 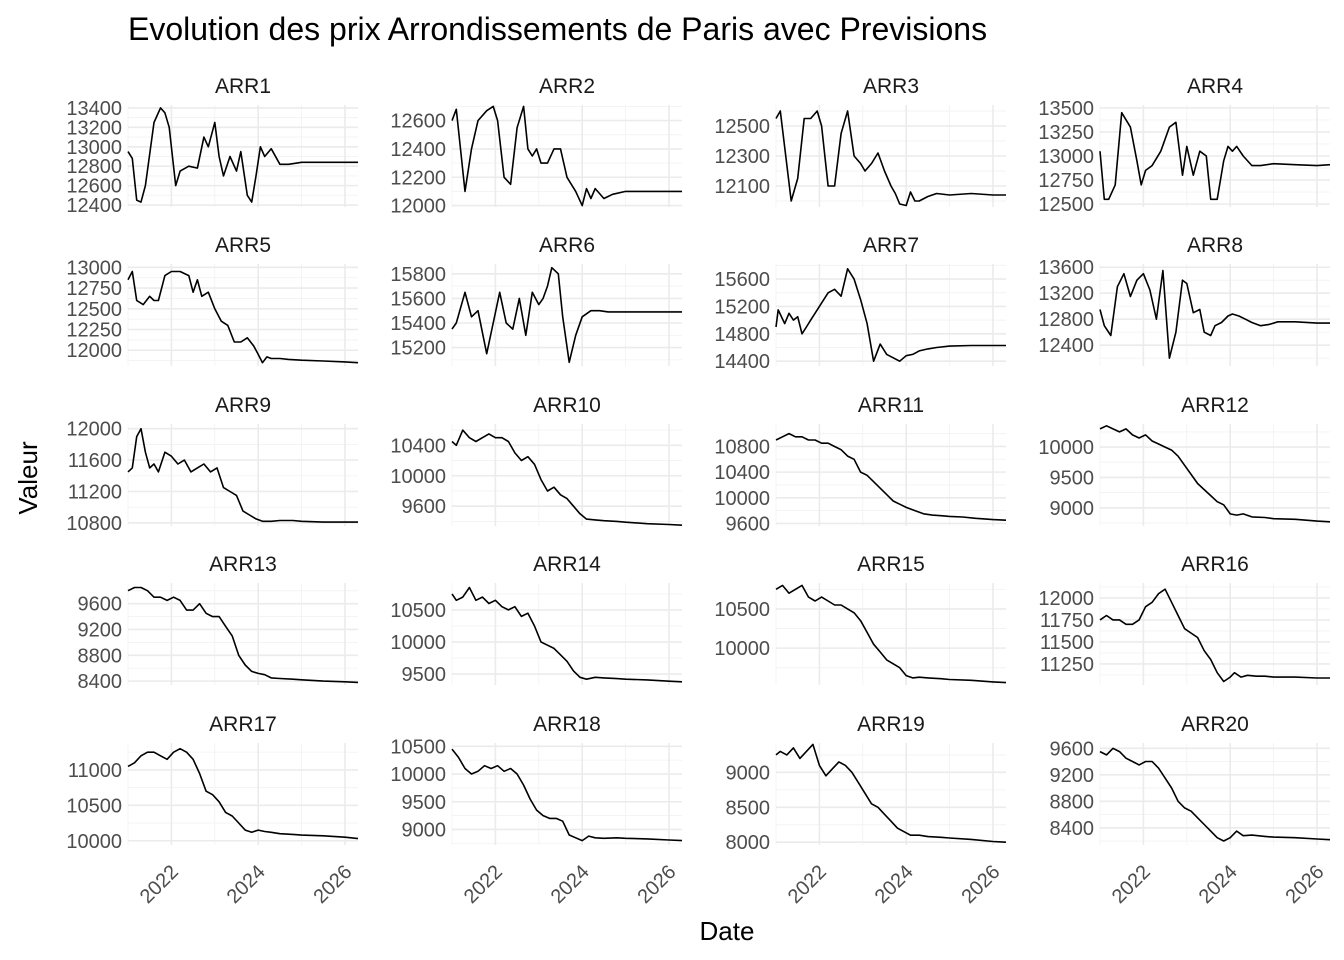 I want to click on y-tick-label: 11500, so click(x=1067, y=643).